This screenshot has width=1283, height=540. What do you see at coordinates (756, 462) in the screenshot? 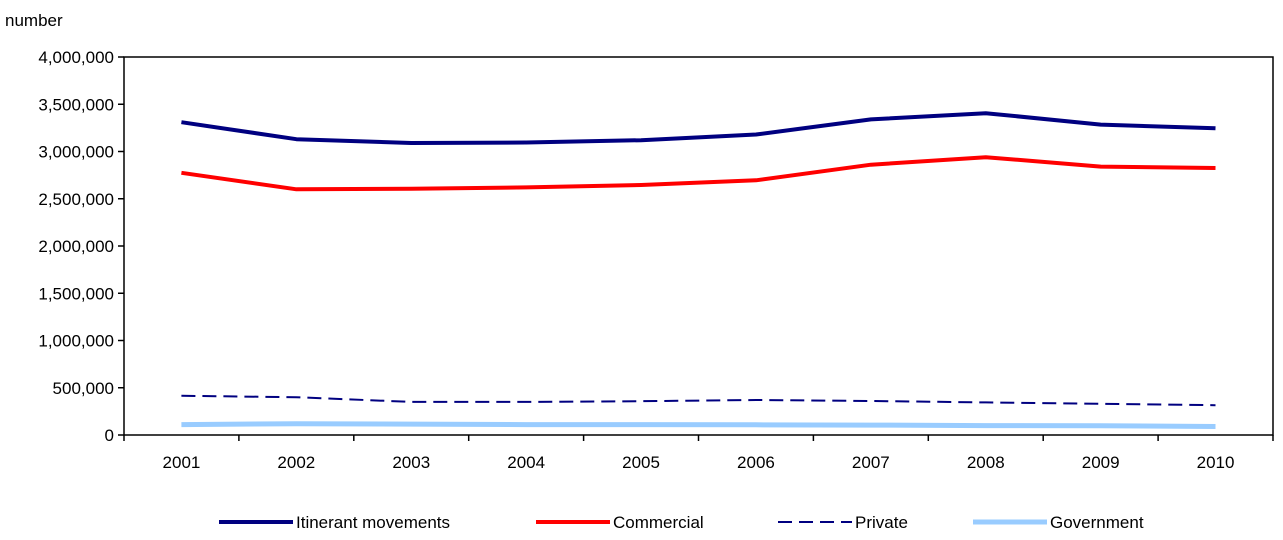
I see `x-tick-label: 2006` at bounding box center [756, 462].